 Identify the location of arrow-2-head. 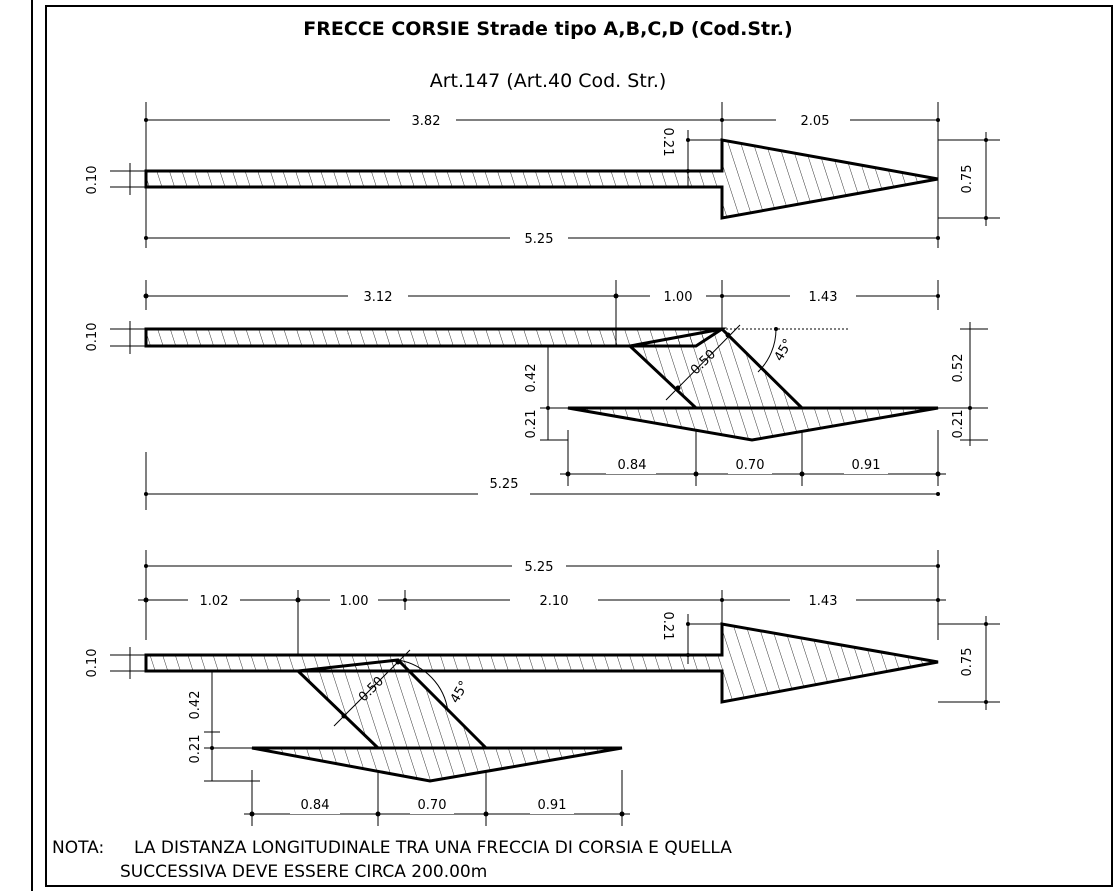
(753, 424).